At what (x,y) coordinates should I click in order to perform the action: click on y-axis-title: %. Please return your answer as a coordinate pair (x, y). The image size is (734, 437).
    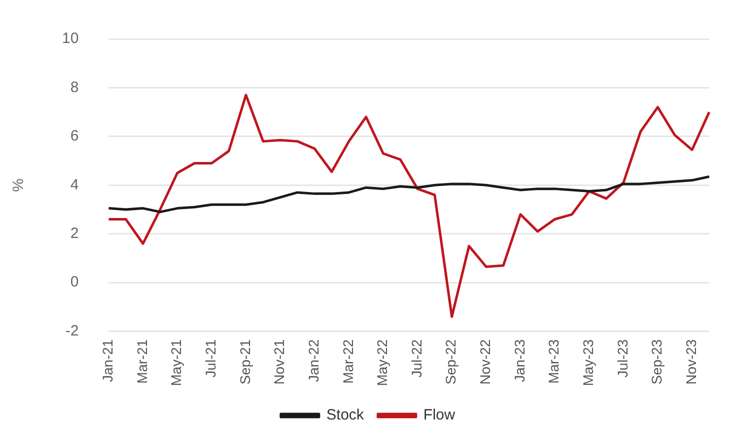
    Looking at the image, I should click on (19, 185).